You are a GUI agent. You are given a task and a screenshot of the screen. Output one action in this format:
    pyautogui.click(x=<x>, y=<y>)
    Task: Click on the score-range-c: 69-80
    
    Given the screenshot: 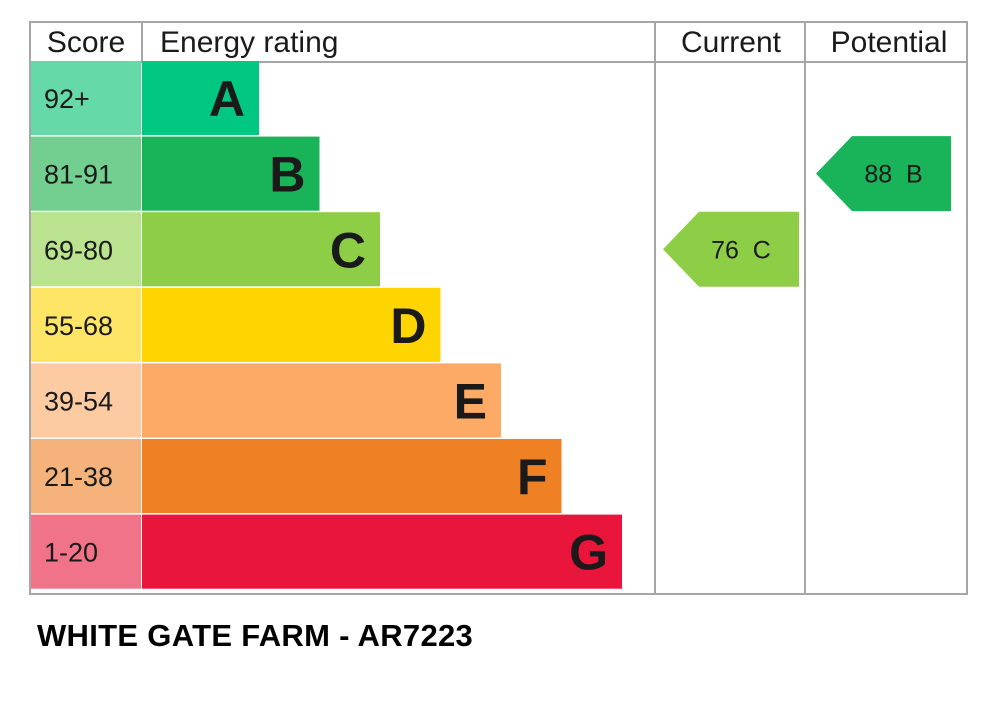 What is the action you would take?
    pyautogui.click(x=78, y=250)
    